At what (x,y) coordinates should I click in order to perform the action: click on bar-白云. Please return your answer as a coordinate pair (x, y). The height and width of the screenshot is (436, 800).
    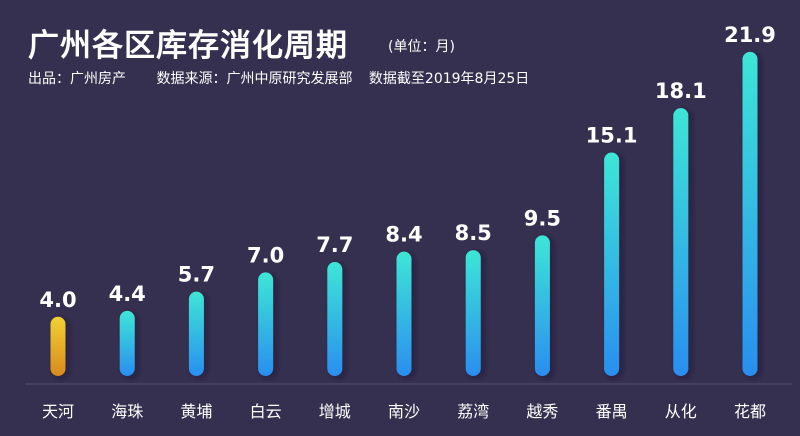
    Looking at the image, I should click on (266, 324).